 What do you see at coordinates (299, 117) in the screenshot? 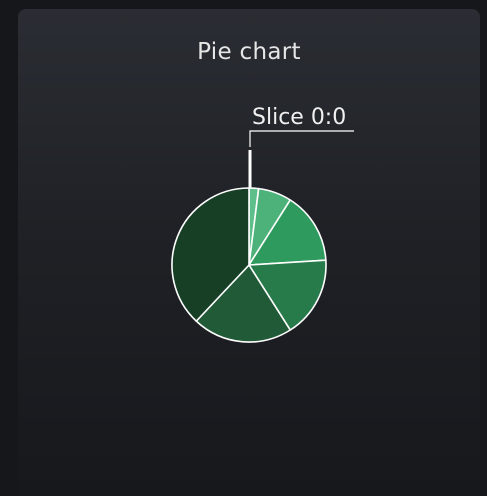
I see `callout-label: Slice 0:0` at bounding box center [299, 117].